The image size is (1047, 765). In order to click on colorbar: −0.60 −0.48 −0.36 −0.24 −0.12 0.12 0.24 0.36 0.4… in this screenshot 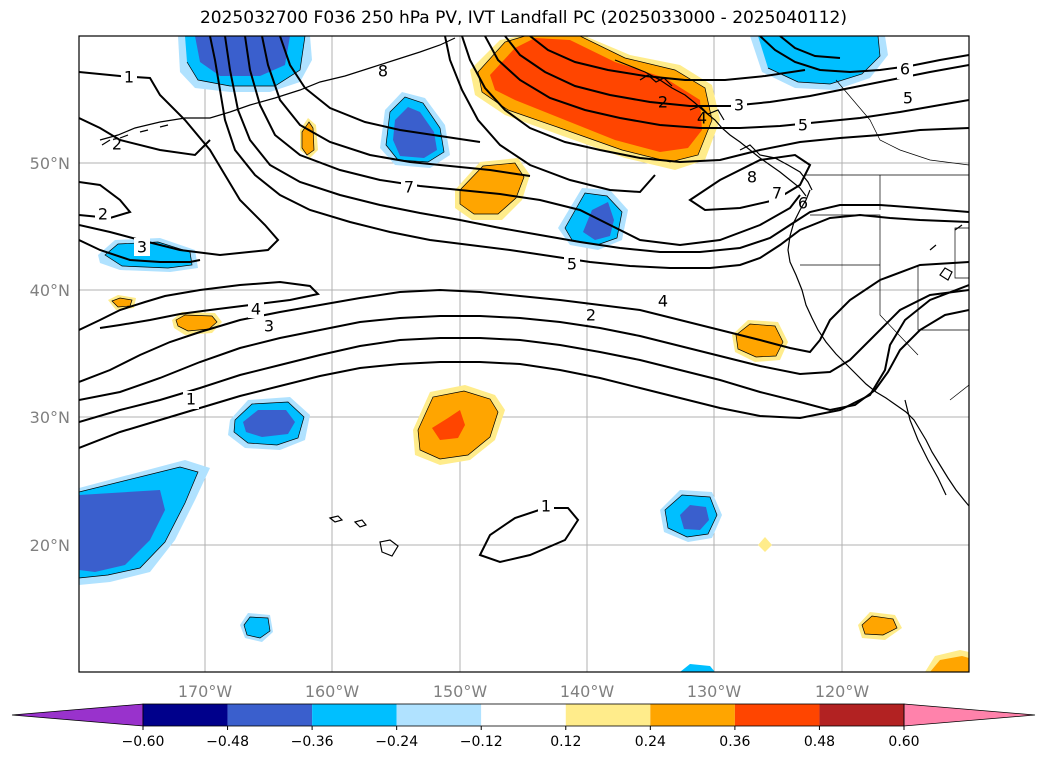, I will do `click(523, 726)`.